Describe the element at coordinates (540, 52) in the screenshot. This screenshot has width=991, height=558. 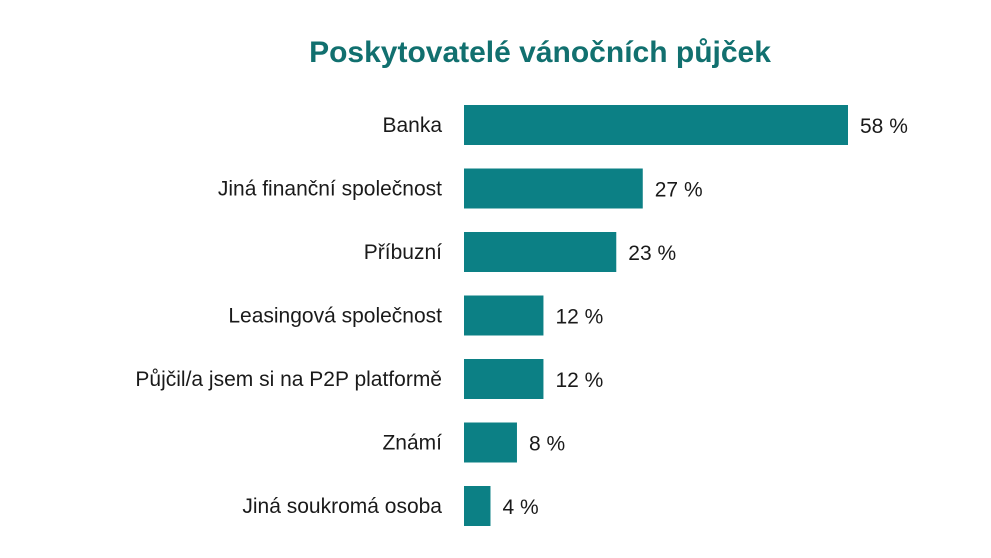
I see `chart-title: Poskytovatelé vánočních půjček` at that location.